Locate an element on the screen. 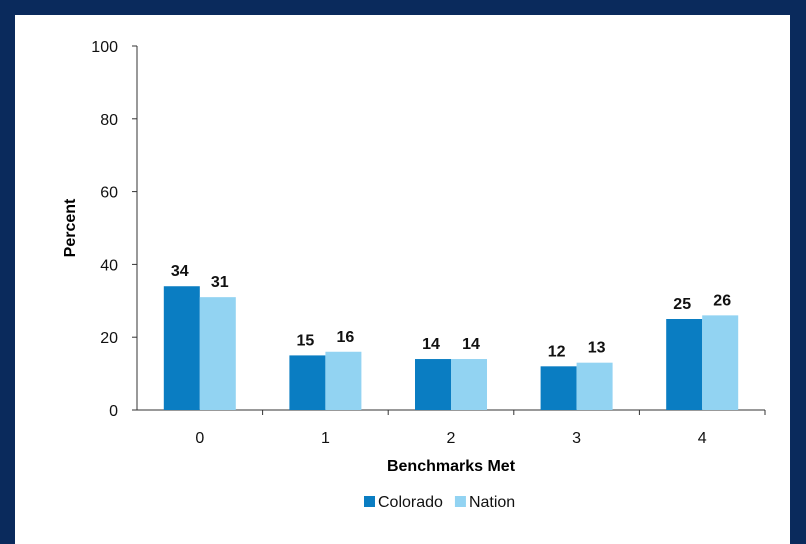 Image resolution: width=806 pixels, height=544 pixels. y-axis: 0 20 40 60 80 100 is located at coordinates (114, 229).